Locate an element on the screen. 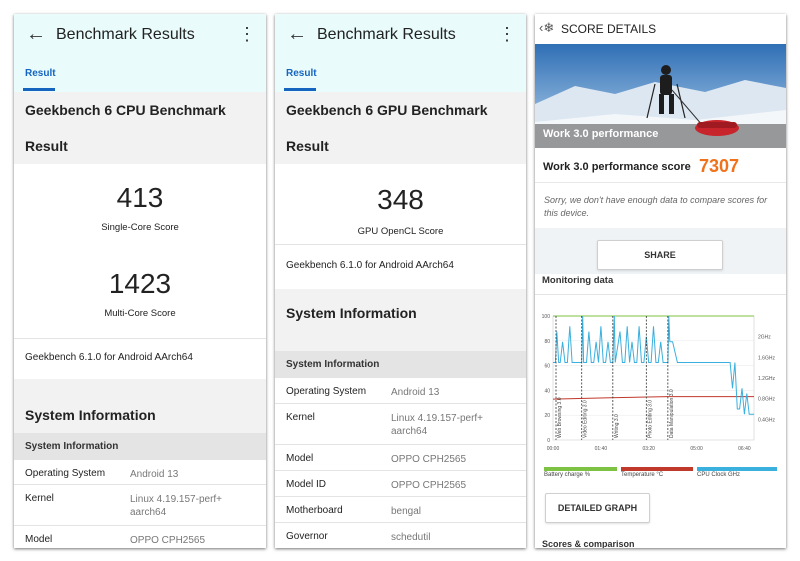 The height and width of the screenshot is (561, 800). multi-core-label: Multi-Core Score is located at coordinates (140, 313).